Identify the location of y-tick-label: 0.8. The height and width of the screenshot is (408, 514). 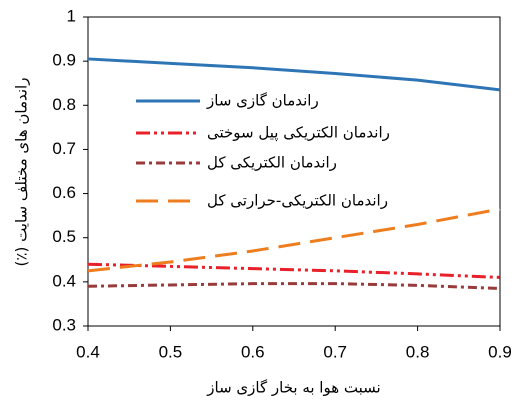
(64, 104).